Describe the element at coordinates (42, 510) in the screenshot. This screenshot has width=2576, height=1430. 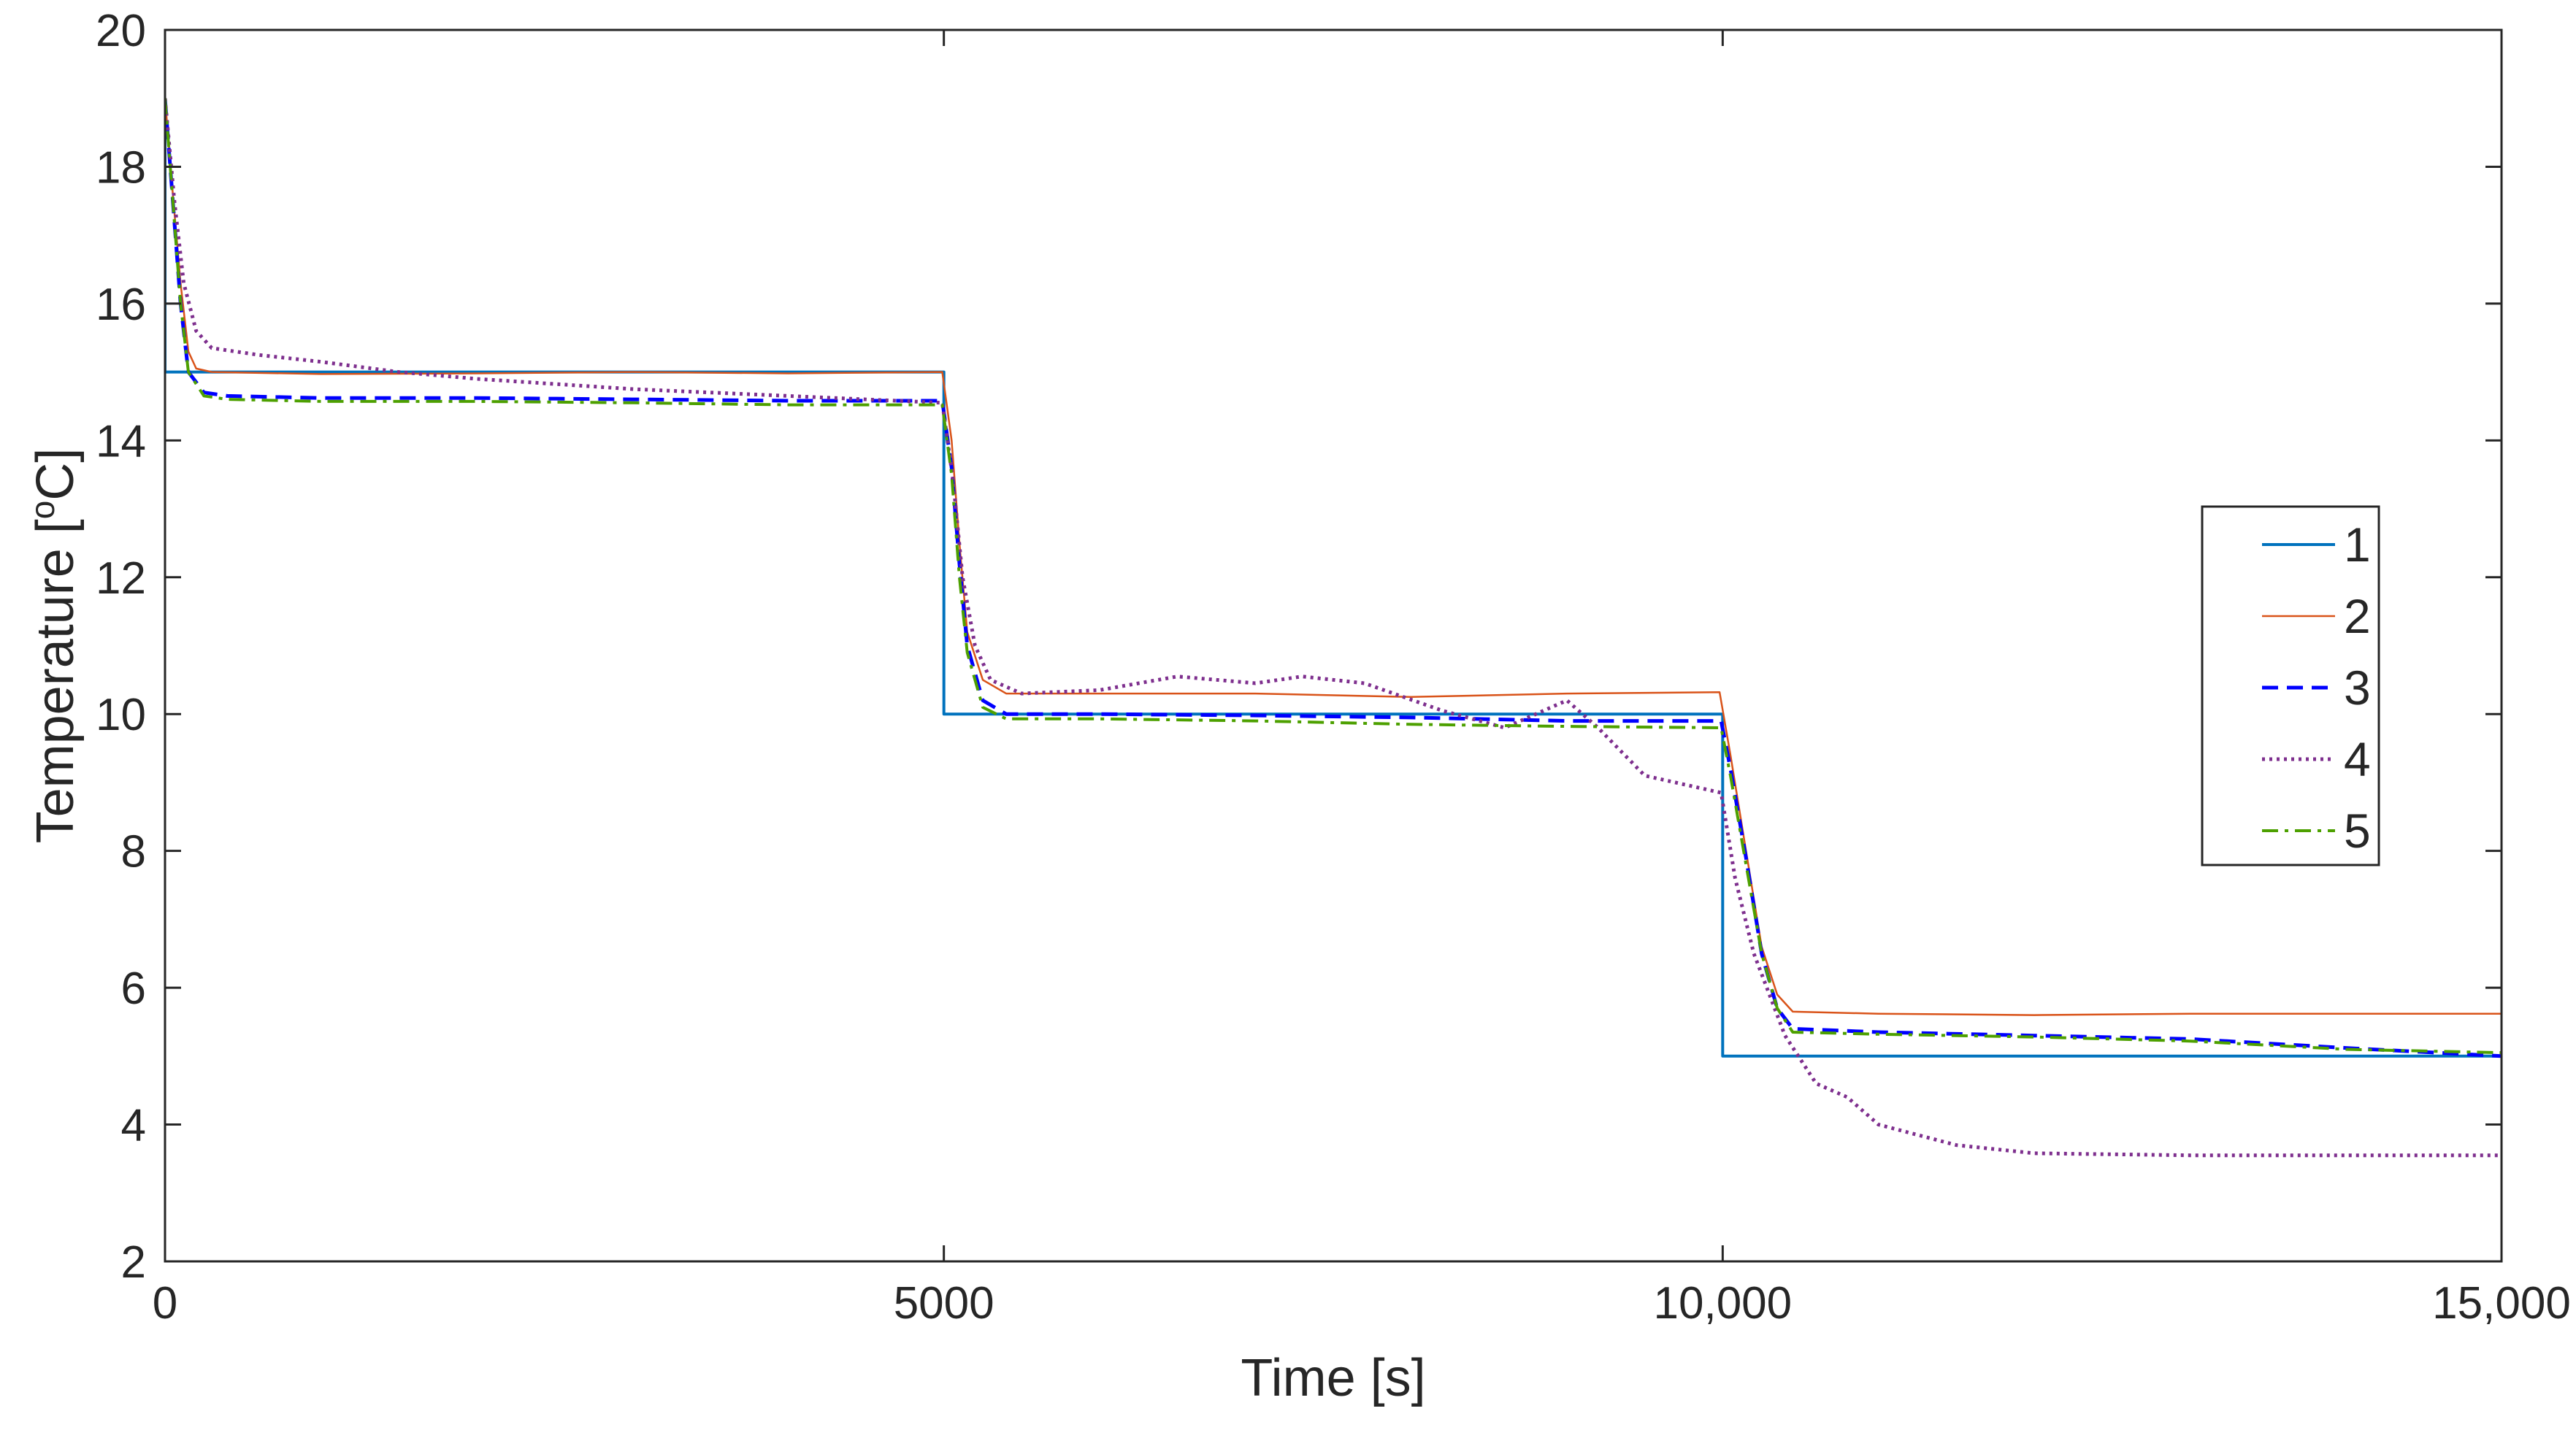
I see `y-axis-label-superscript: o` at that location.